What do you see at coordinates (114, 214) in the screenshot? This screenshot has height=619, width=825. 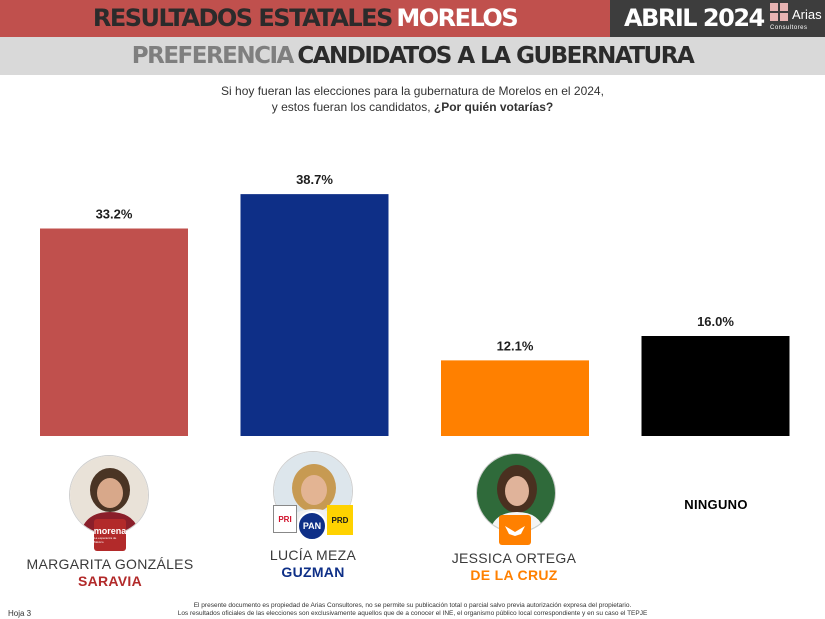 I see `bar-value-label-1: 33.2%` at bounding box center [114, 214].